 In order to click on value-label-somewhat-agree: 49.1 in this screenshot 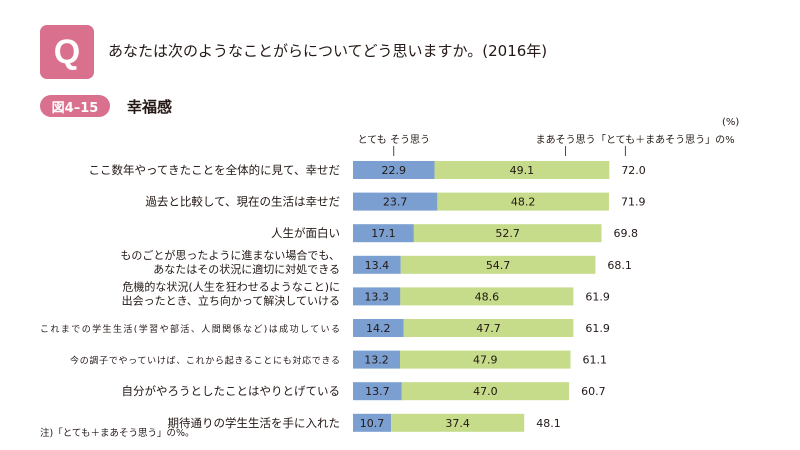, I will do `click(522, 170)`.